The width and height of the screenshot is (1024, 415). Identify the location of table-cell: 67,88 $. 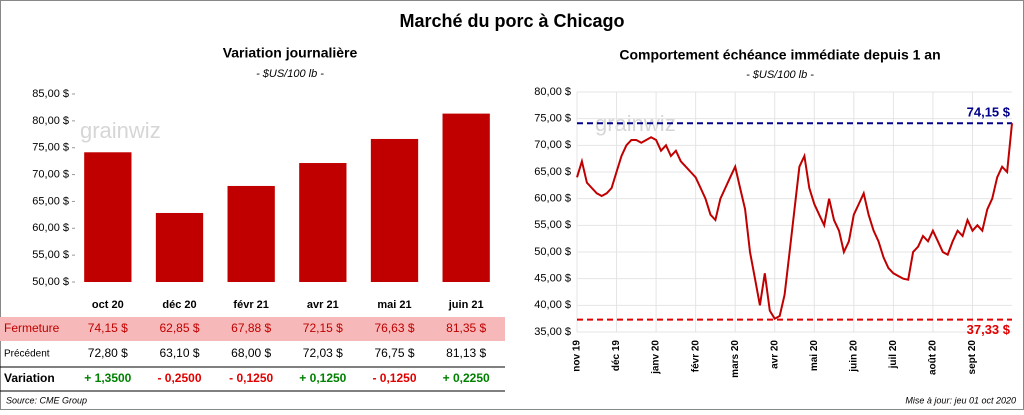
(251, 328).